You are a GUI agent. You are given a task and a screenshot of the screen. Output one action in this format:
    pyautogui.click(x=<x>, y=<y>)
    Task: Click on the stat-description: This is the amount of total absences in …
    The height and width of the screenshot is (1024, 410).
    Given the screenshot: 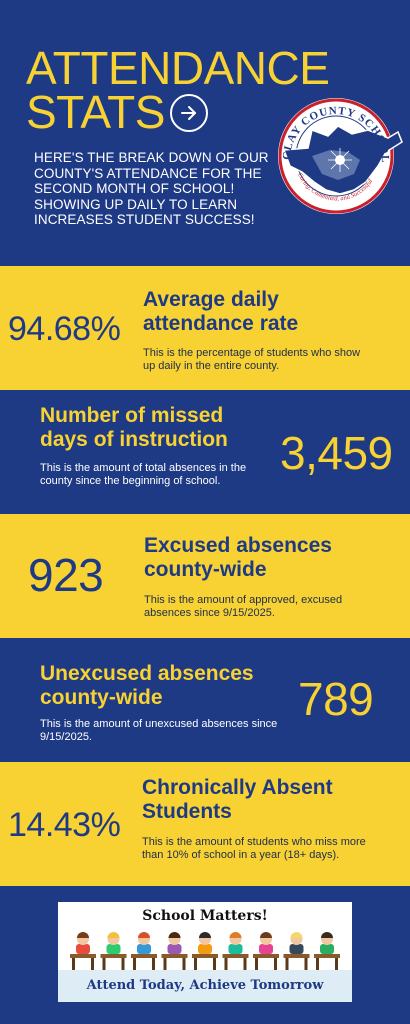 What is the action you would take?
    pyautogui.click(x=143, y=474)
    